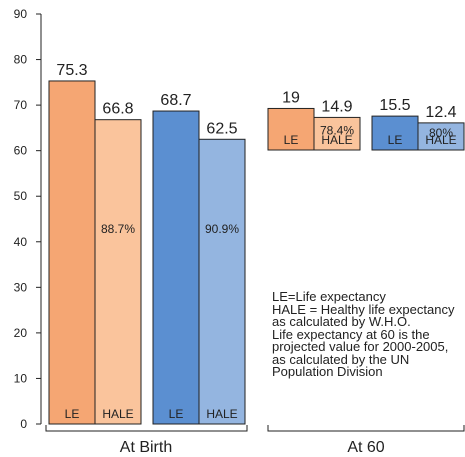 This screenshot has height=457, width=465. I want to click on y-tick-label: 50, so click(21, 196).